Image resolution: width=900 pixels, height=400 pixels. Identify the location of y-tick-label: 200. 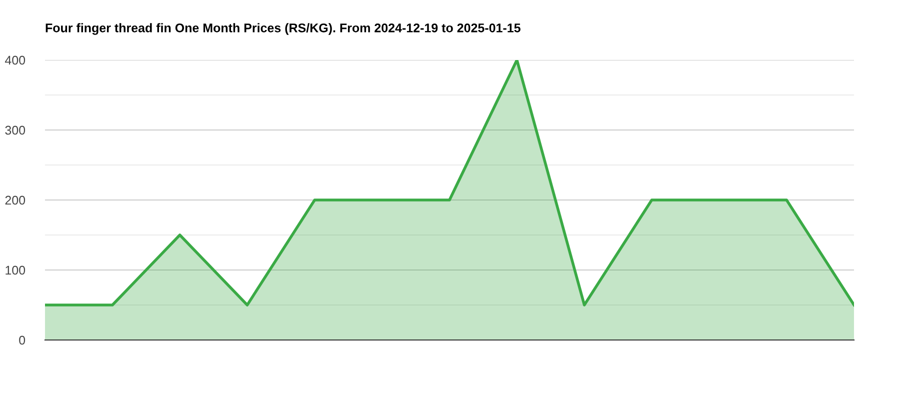
(15, 200).